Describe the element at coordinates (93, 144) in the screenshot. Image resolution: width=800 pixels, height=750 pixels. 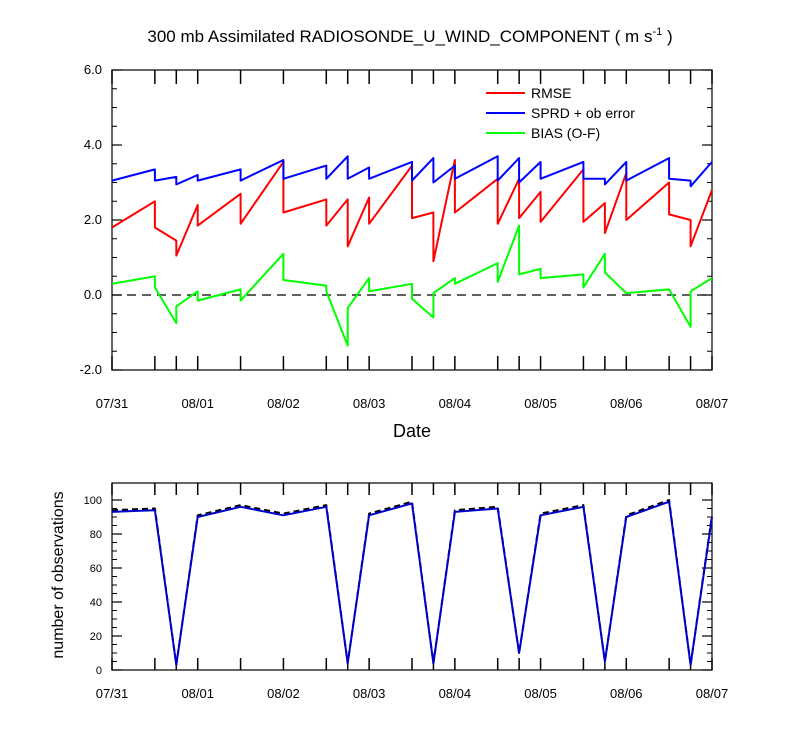
I see `y-tick-label: 4.0` at that location.